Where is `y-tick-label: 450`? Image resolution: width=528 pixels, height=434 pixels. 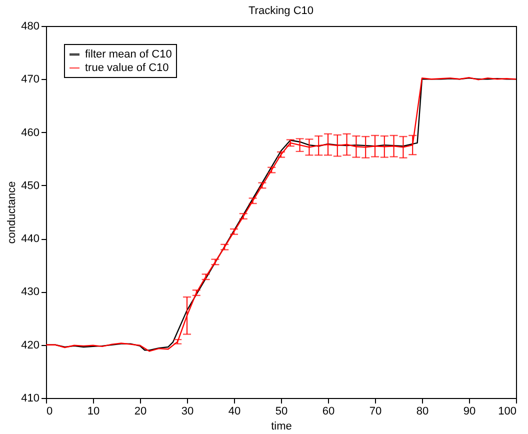 y-tick-label: 450 is located at coordinates (30, 186).